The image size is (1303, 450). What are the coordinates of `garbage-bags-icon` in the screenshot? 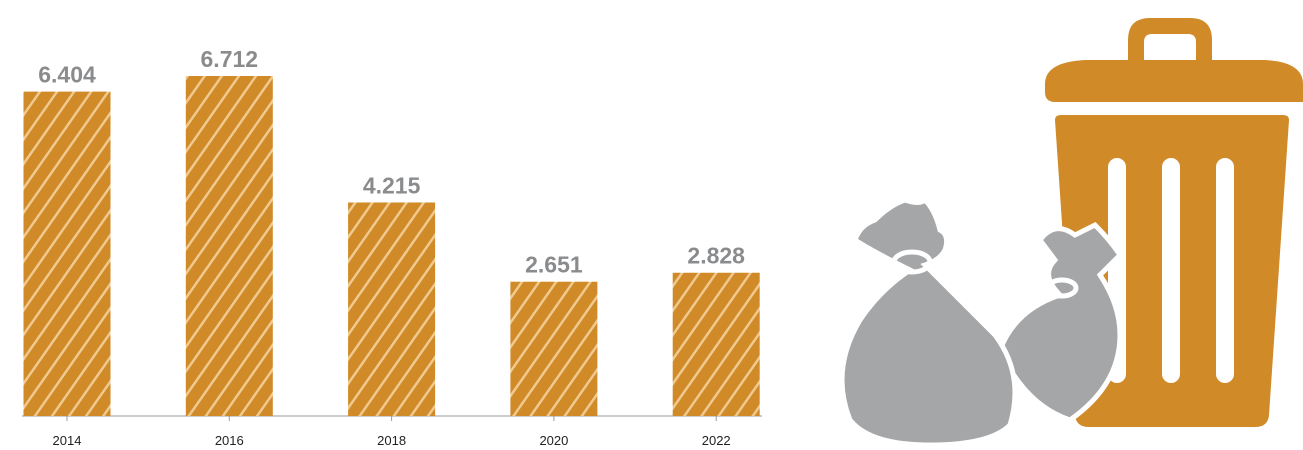 It's located at (981, 322).